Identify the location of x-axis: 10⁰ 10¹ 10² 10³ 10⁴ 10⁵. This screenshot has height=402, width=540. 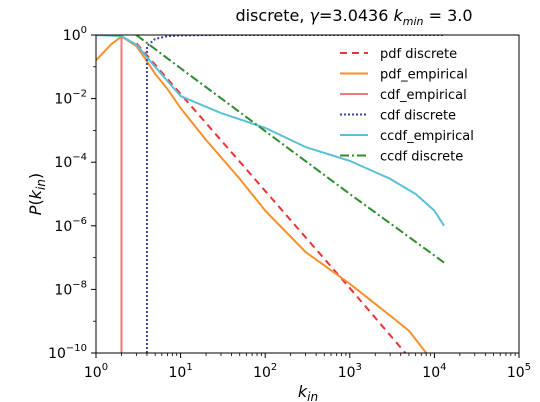
(307, 367).